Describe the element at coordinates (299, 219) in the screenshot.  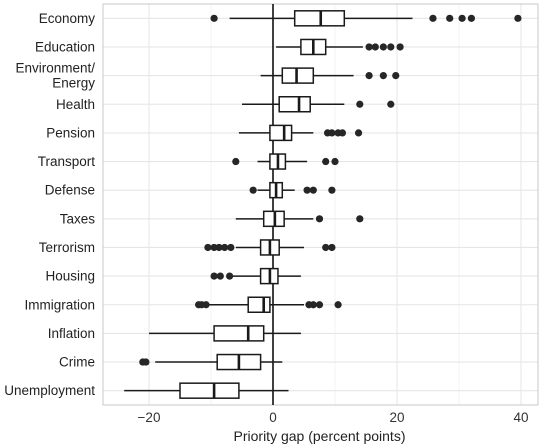
I see `boxplot-taxes` at that location.